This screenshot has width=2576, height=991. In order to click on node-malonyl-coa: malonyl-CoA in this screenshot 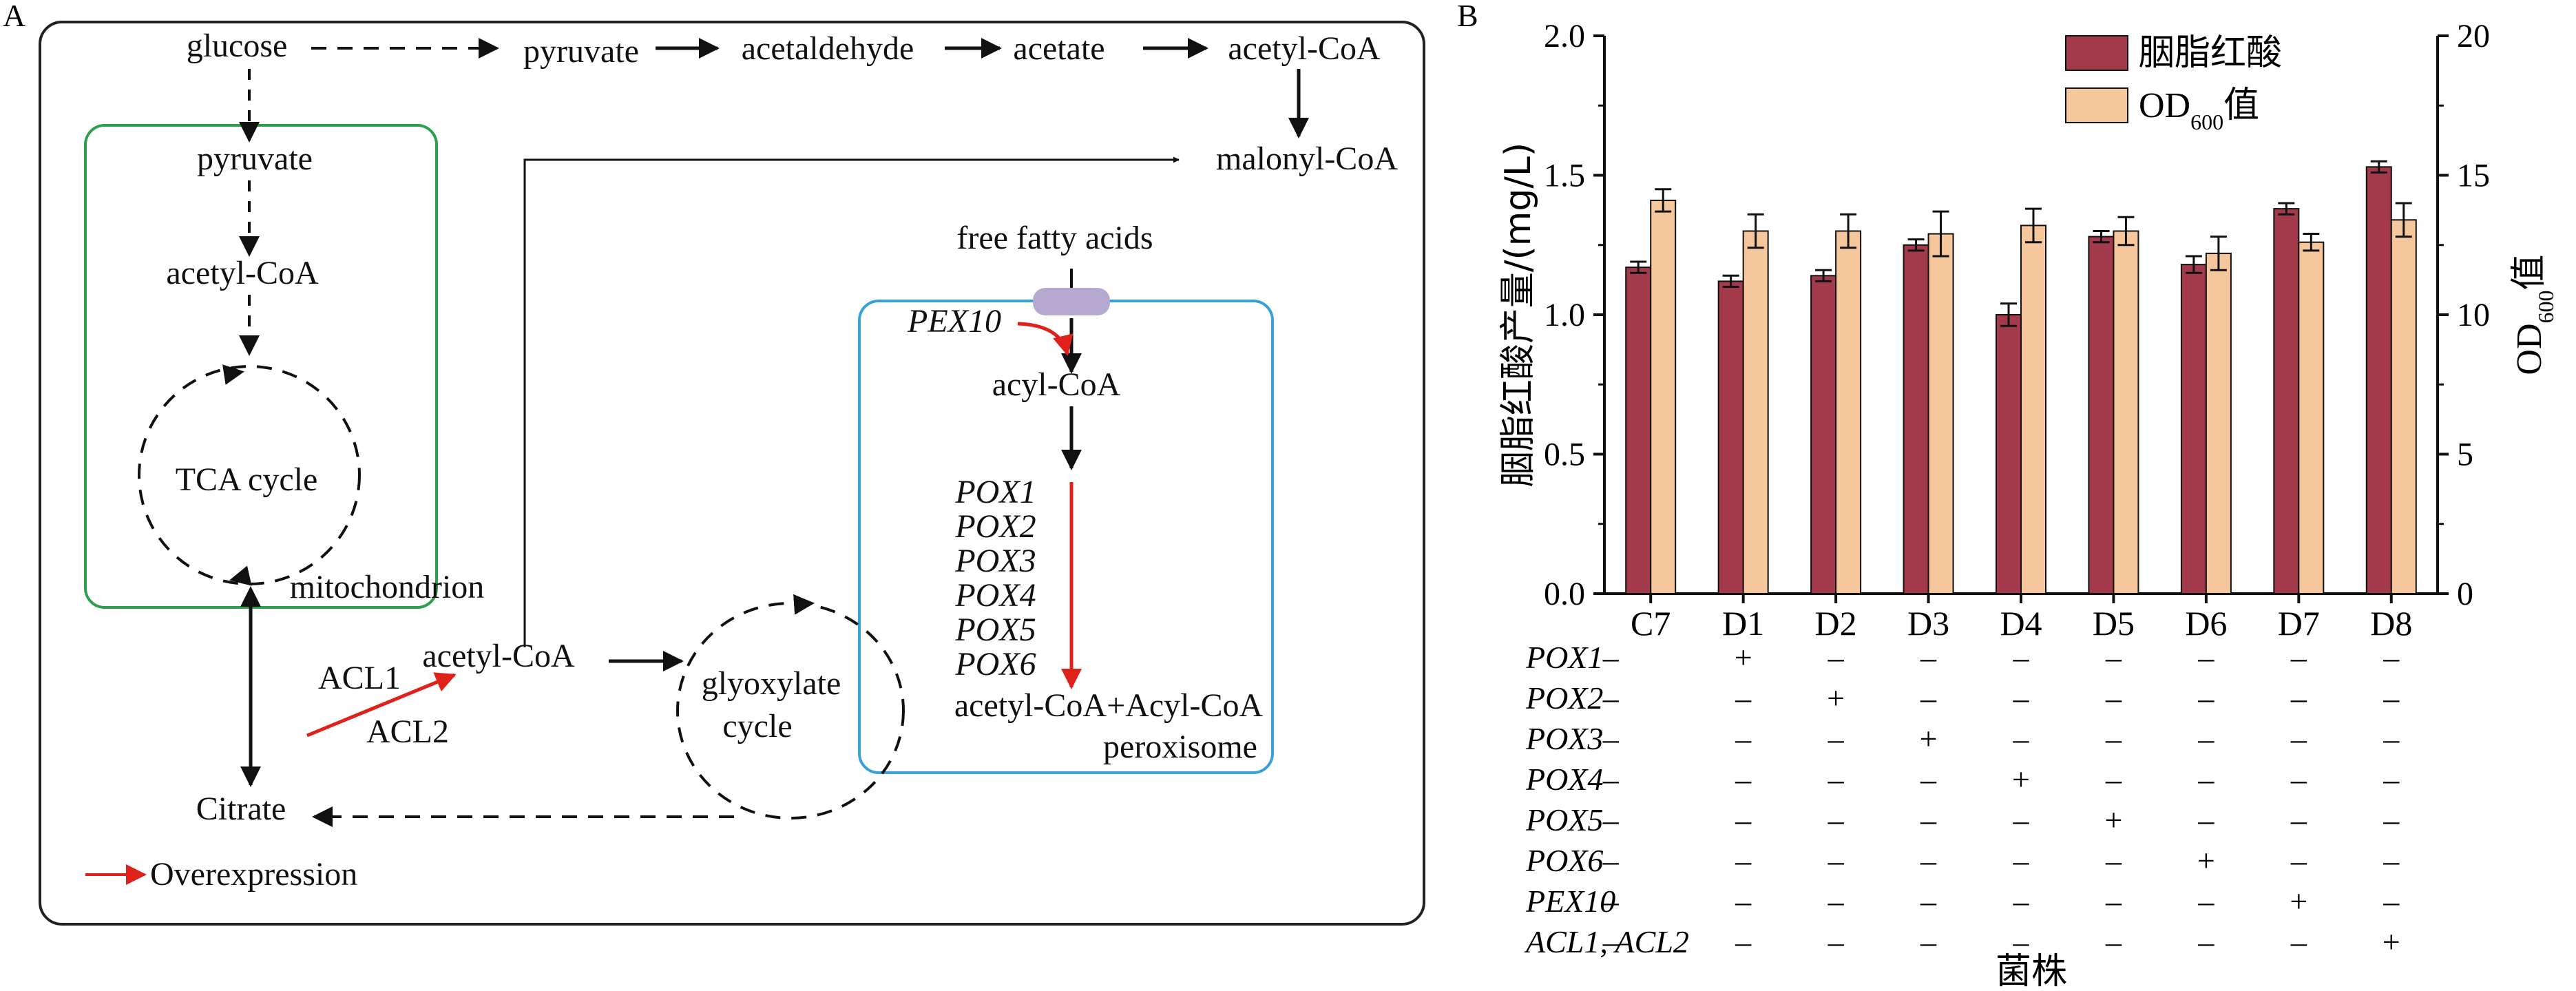, I will do `click(1307, 158)`.